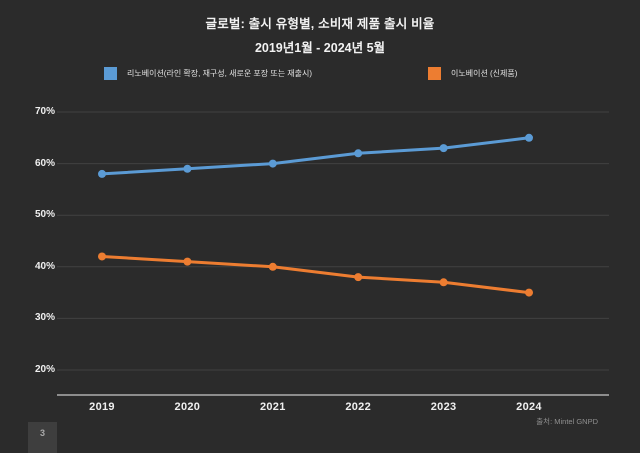  I want to click on y-tick-label: 70%, so click(44, 111).